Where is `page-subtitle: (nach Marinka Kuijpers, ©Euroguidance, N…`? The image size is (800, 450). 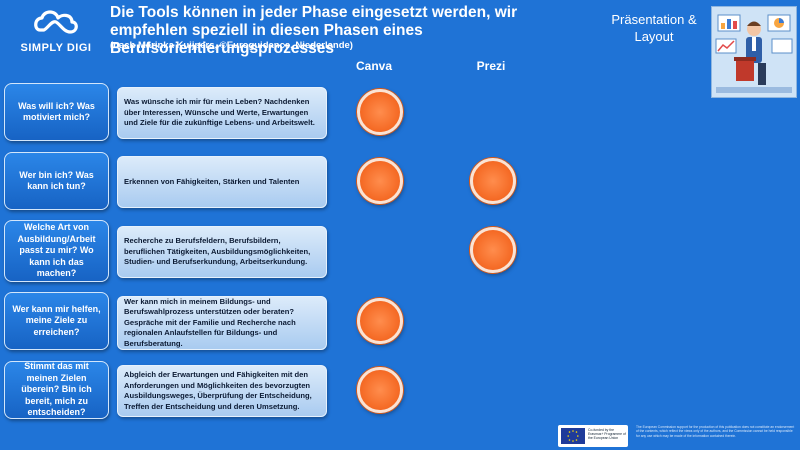
page-subtitle: (nach Marinka Kuijpers, ©Euroguidance, N… is located at coordinates (231, 45).